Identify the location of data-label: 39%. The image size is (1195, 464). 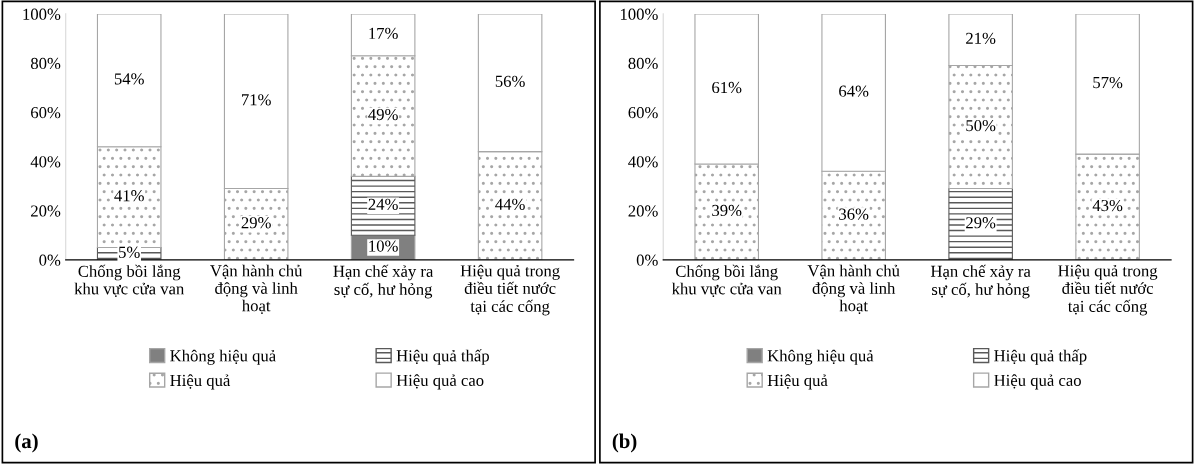
(727, 210).